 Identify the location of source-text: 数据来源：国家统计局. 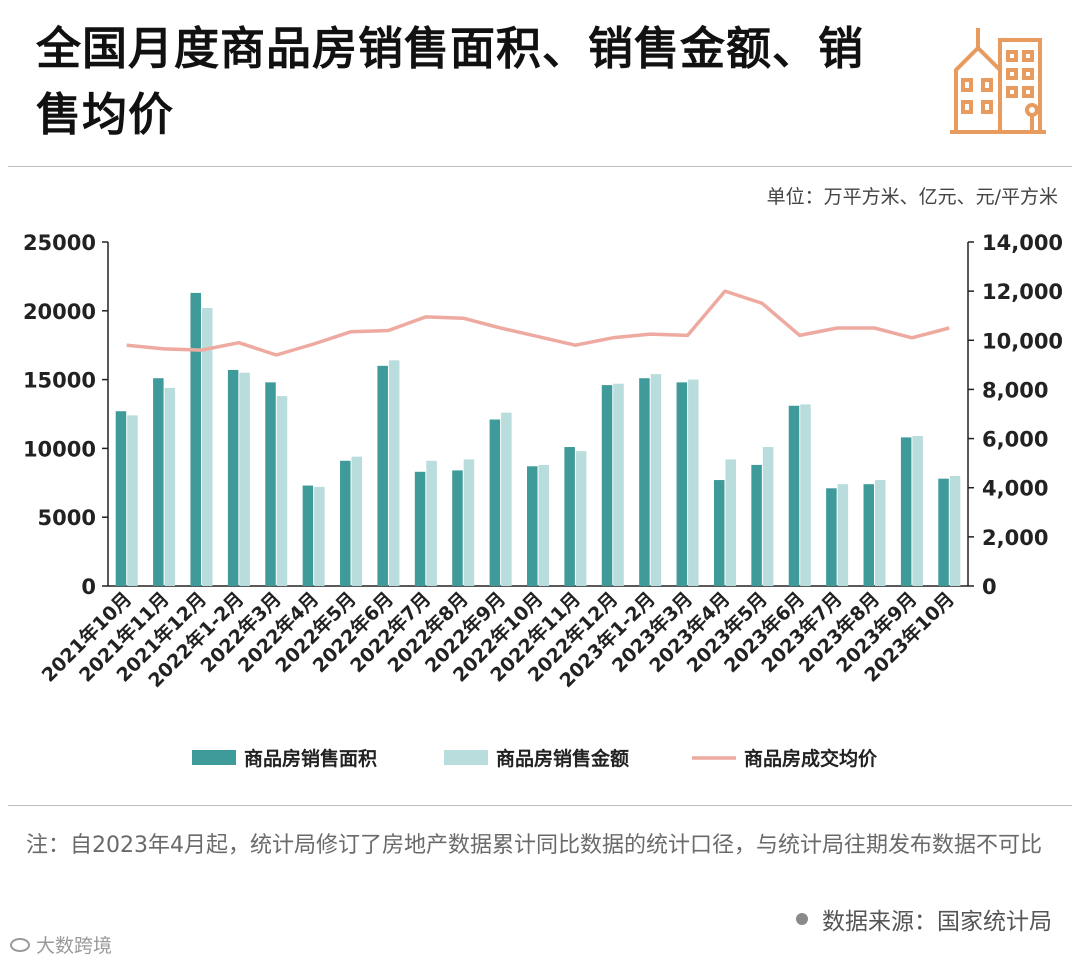
(937, 922).